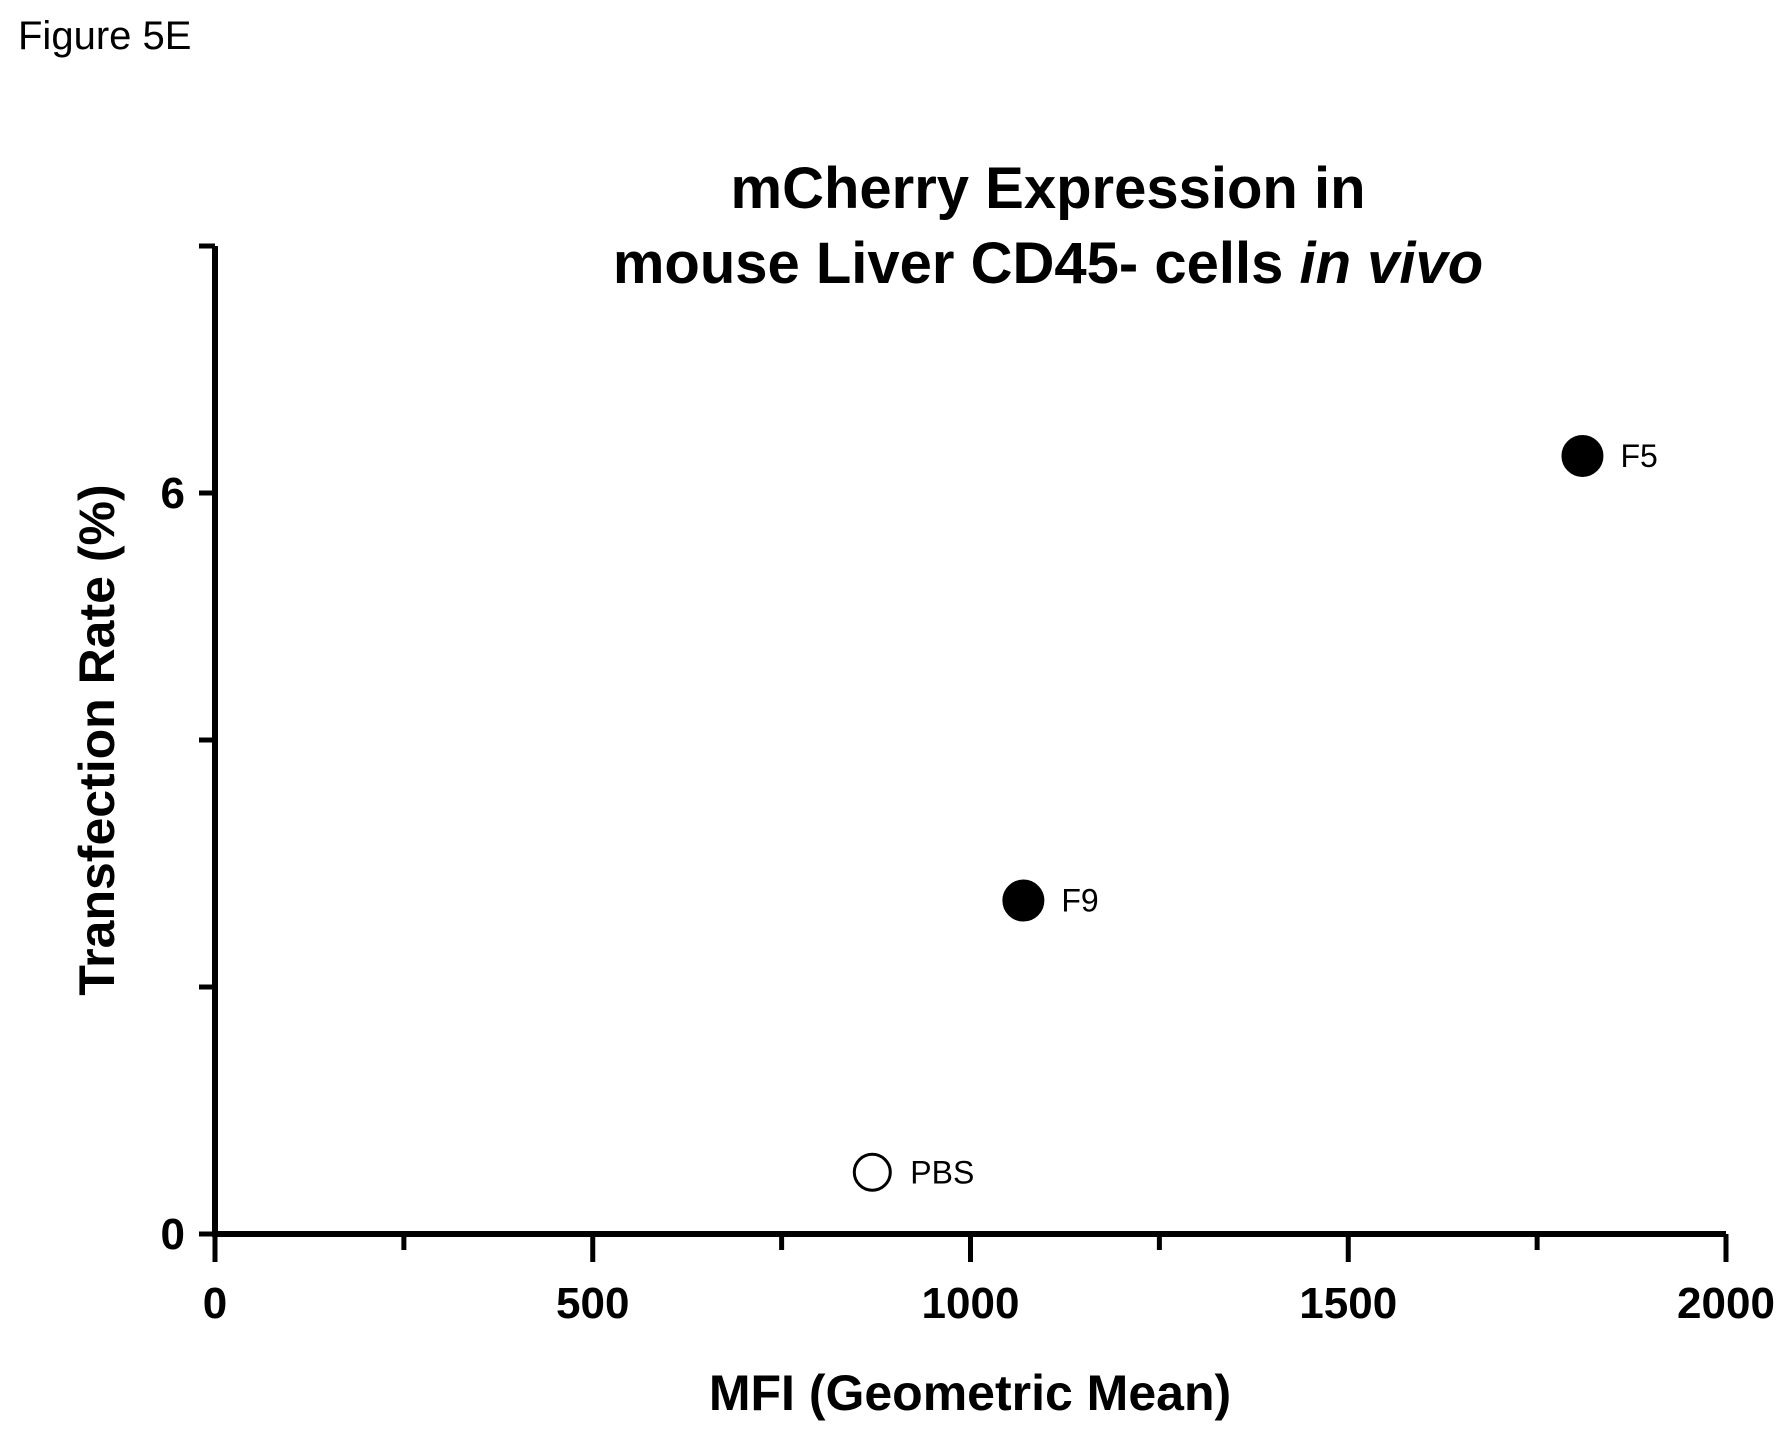 This screenshot has width=1791, height=1437. Describe the element at coordinates (1391, 263) in the screenshot. I see `chart-title-line2-italic: in vivo` at that location.